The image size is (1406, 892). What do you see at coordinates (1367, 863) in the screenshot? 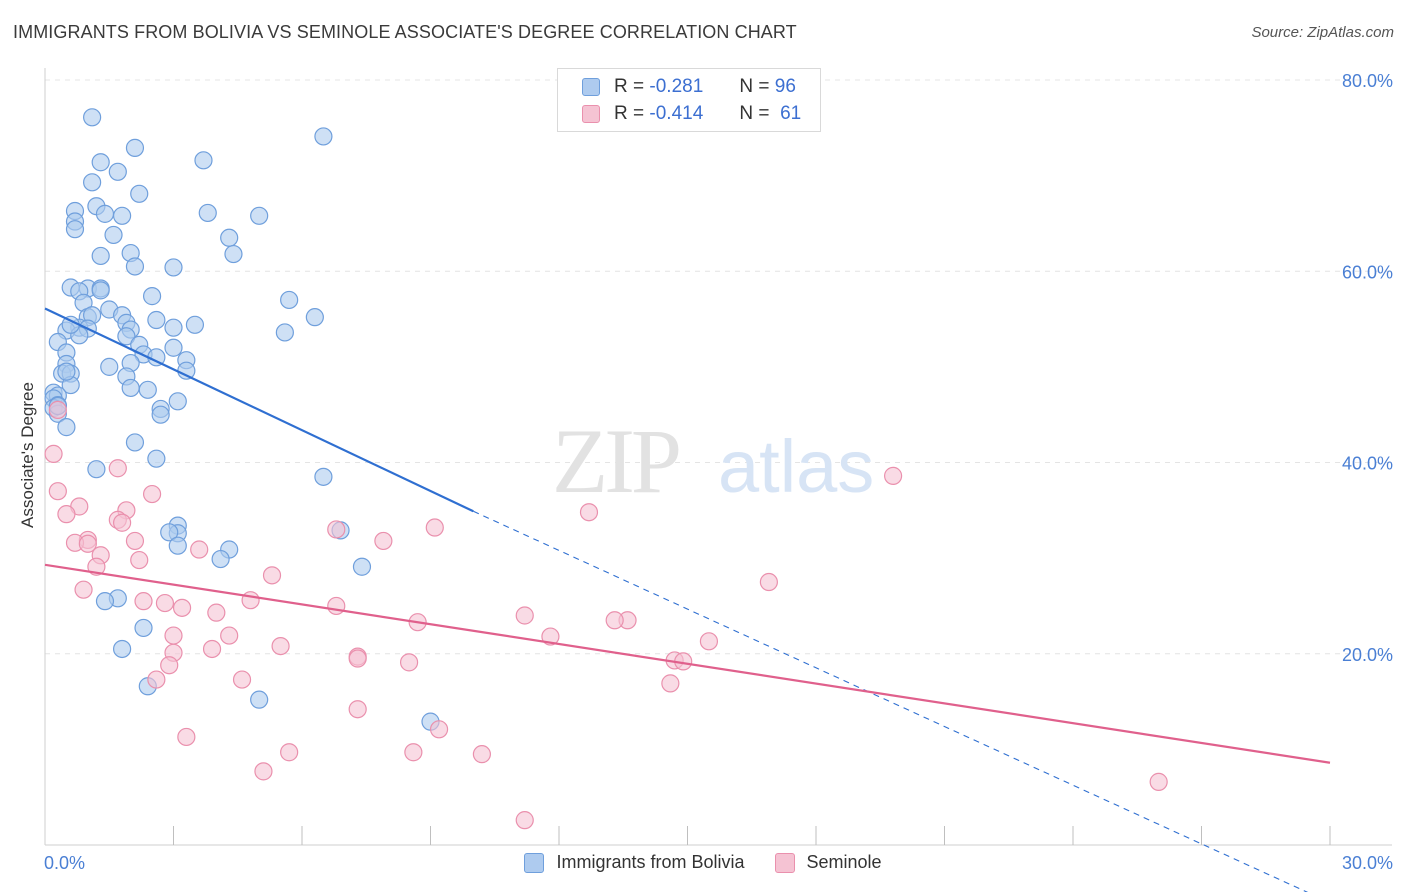
I see `x-tick-label-max: 30.0%` at bounding box center [1367, 863].